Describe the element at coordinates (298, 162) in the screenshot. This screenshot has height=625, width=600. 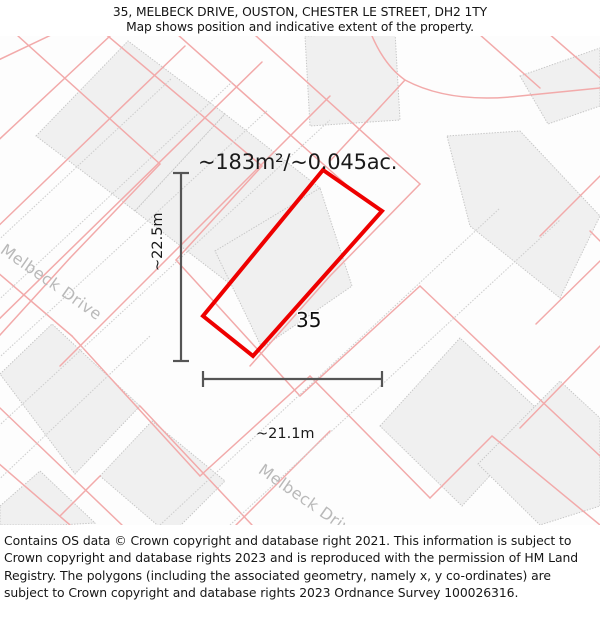
I see `area-label: ~183m²/~0.045ac.` at that location.